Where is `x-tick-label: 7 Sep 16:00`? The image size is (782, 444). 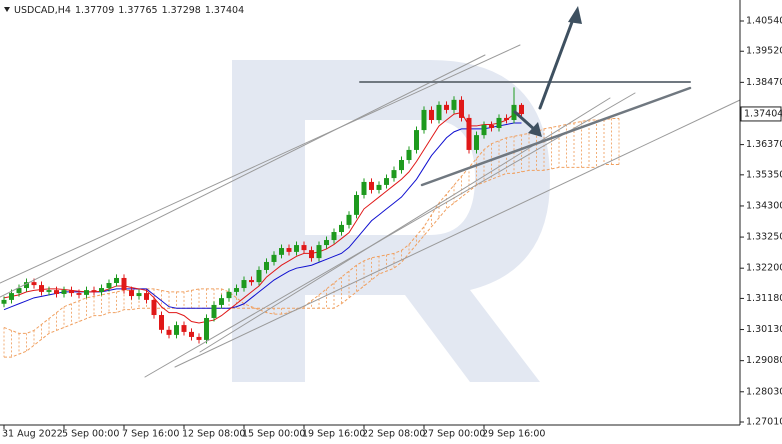
x-tick-label: 7 Sep 16:00 is located at coordinates (150, 434).